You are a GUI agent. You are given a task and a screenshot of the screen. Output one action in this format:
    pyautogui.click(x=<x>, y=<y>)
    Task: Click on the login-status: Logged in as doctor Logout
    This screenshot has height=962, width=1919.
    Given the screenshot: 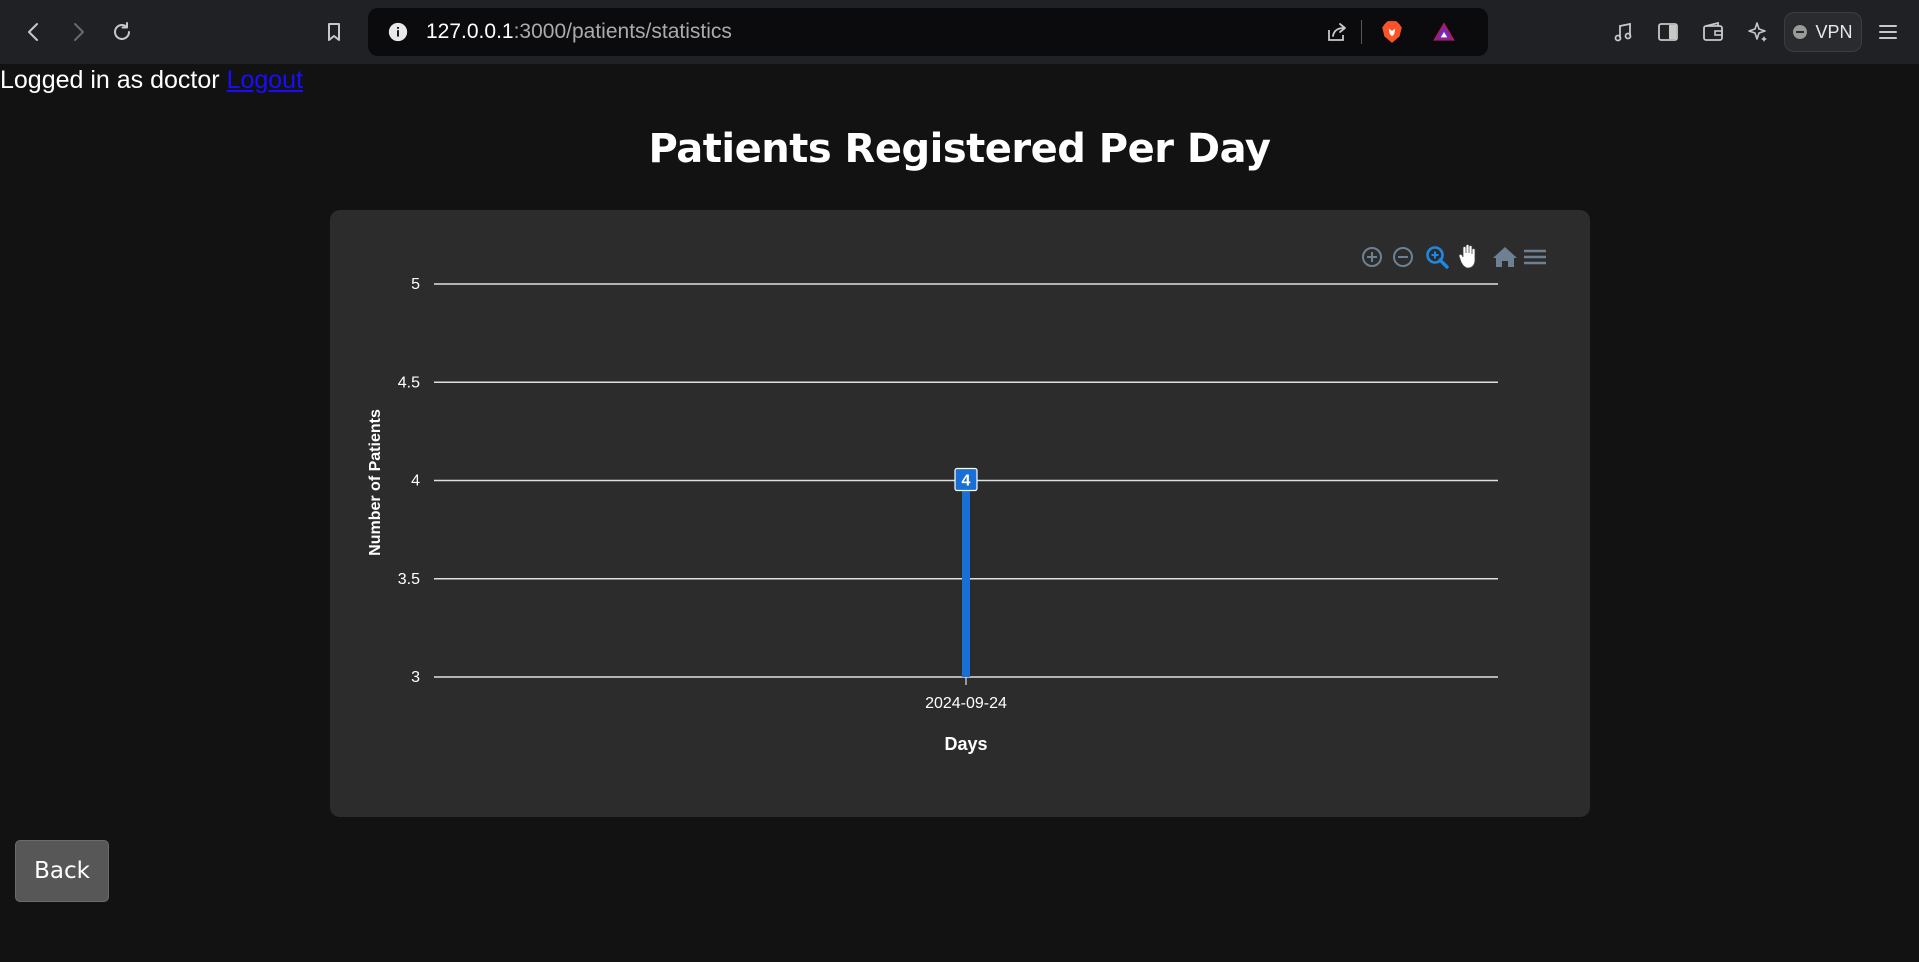 What is the action you would take?
    pyautogui.click(x=151, y=80)
    